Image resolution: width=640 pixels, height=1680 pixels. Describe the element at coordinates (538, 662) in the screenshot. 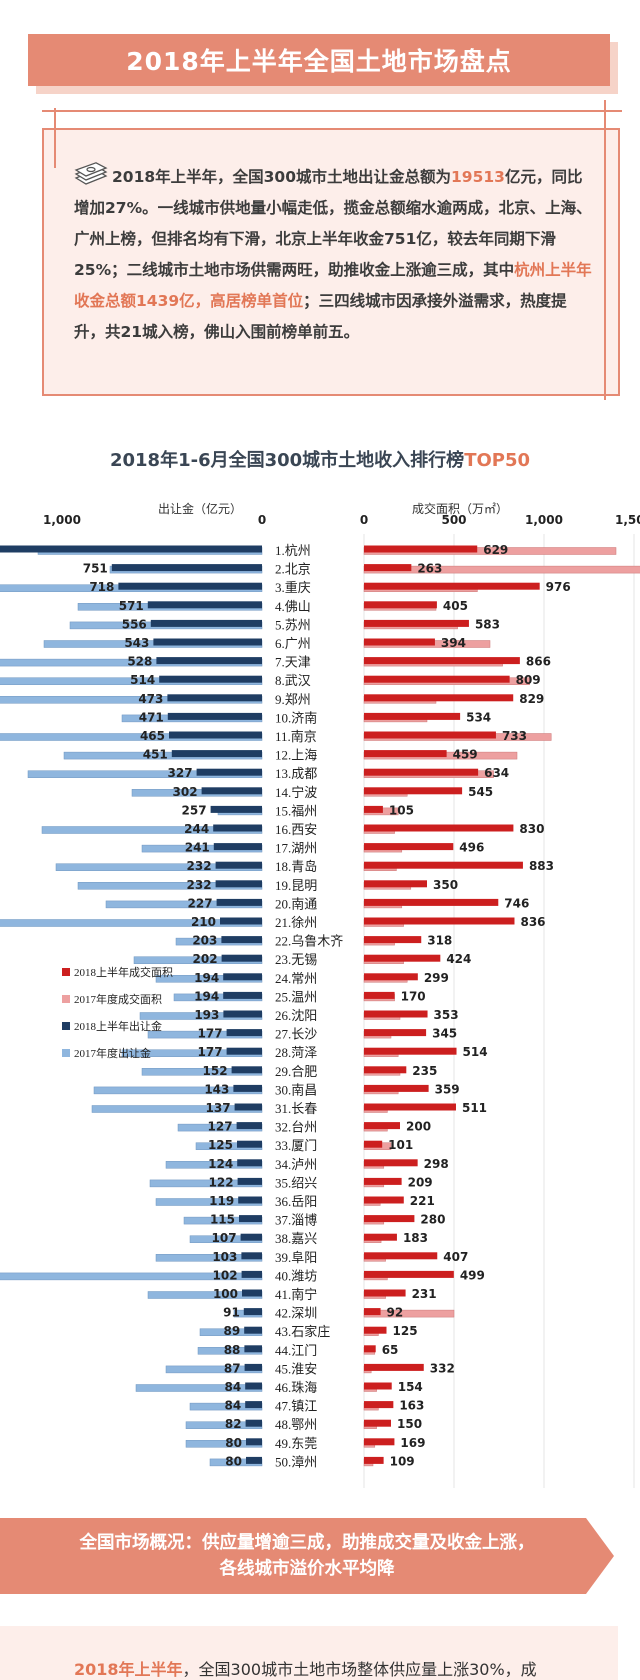

I see `area-value-label: 866` at that location.